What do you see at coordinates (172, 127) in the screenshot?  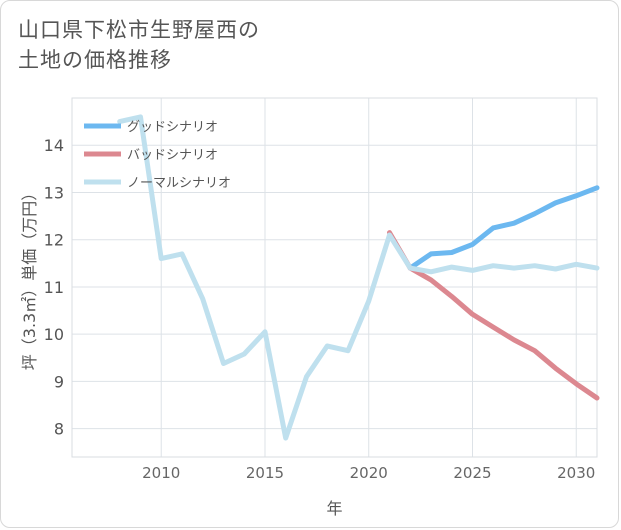 I see `legend-label: グッドシナリオ` at bounding box center [172, 127].